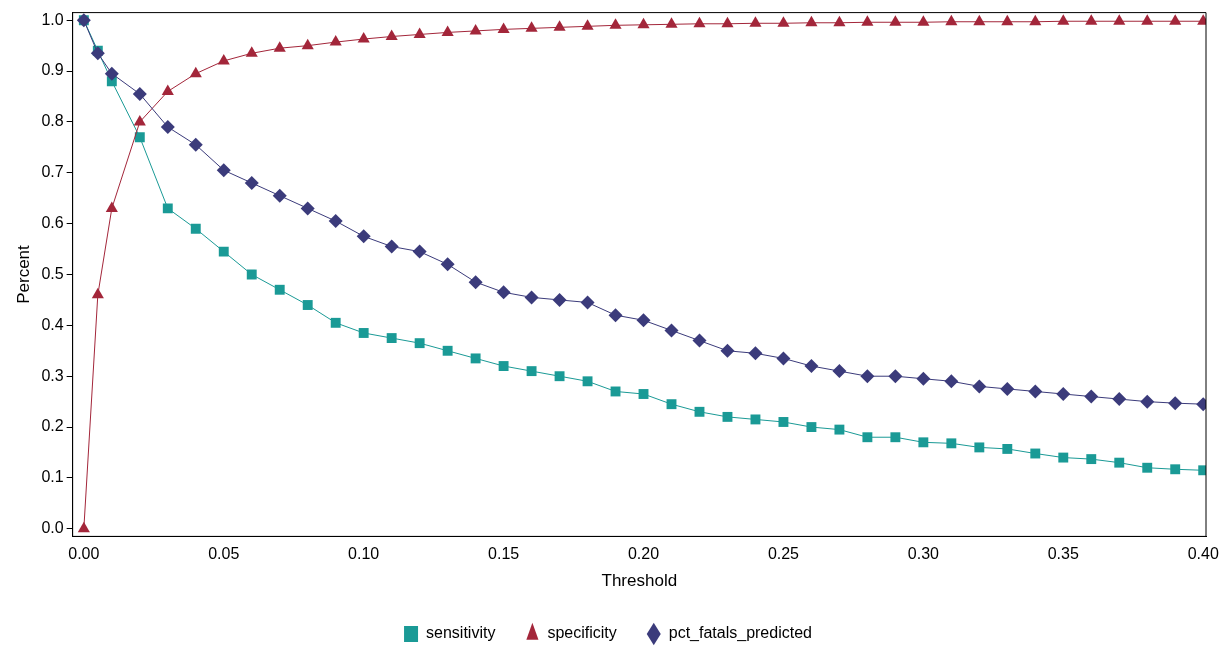  Describe the element at coordinates (52, 121) in the screenshot. I see `y-tick-label: 0.8` at that location.